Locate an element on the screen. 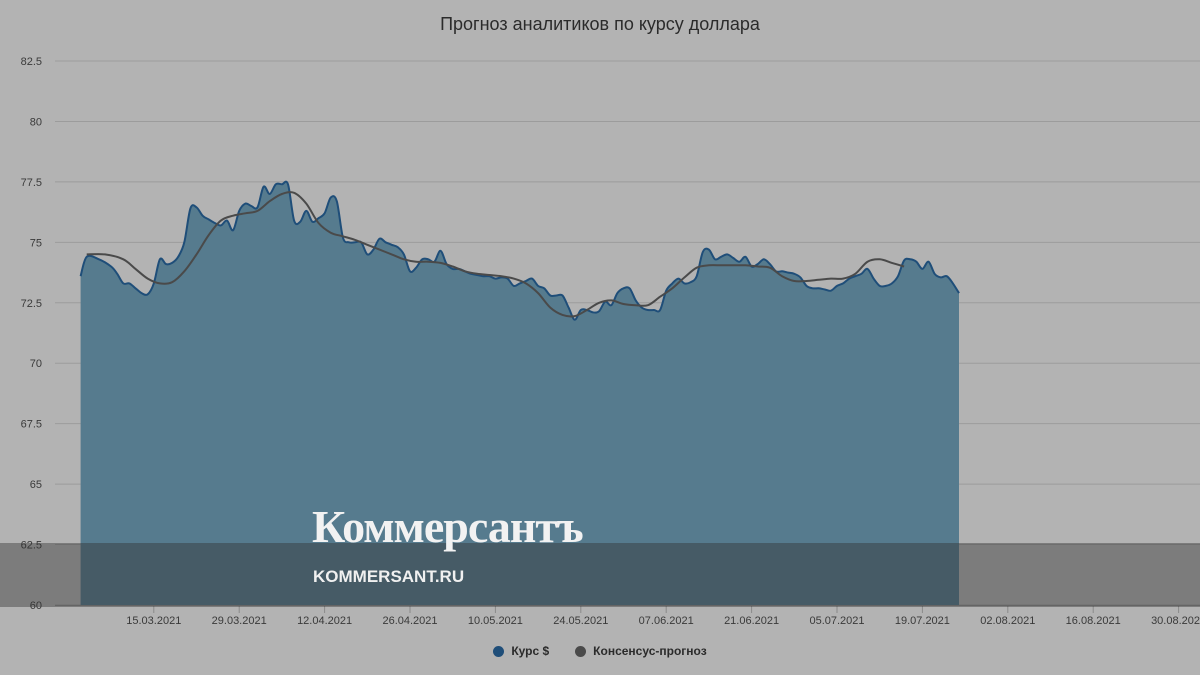 The width and height of the screenshot is (1200, 675). legend-item-consensus: Консенсус-прогноз is located at coordinates (641, 651).